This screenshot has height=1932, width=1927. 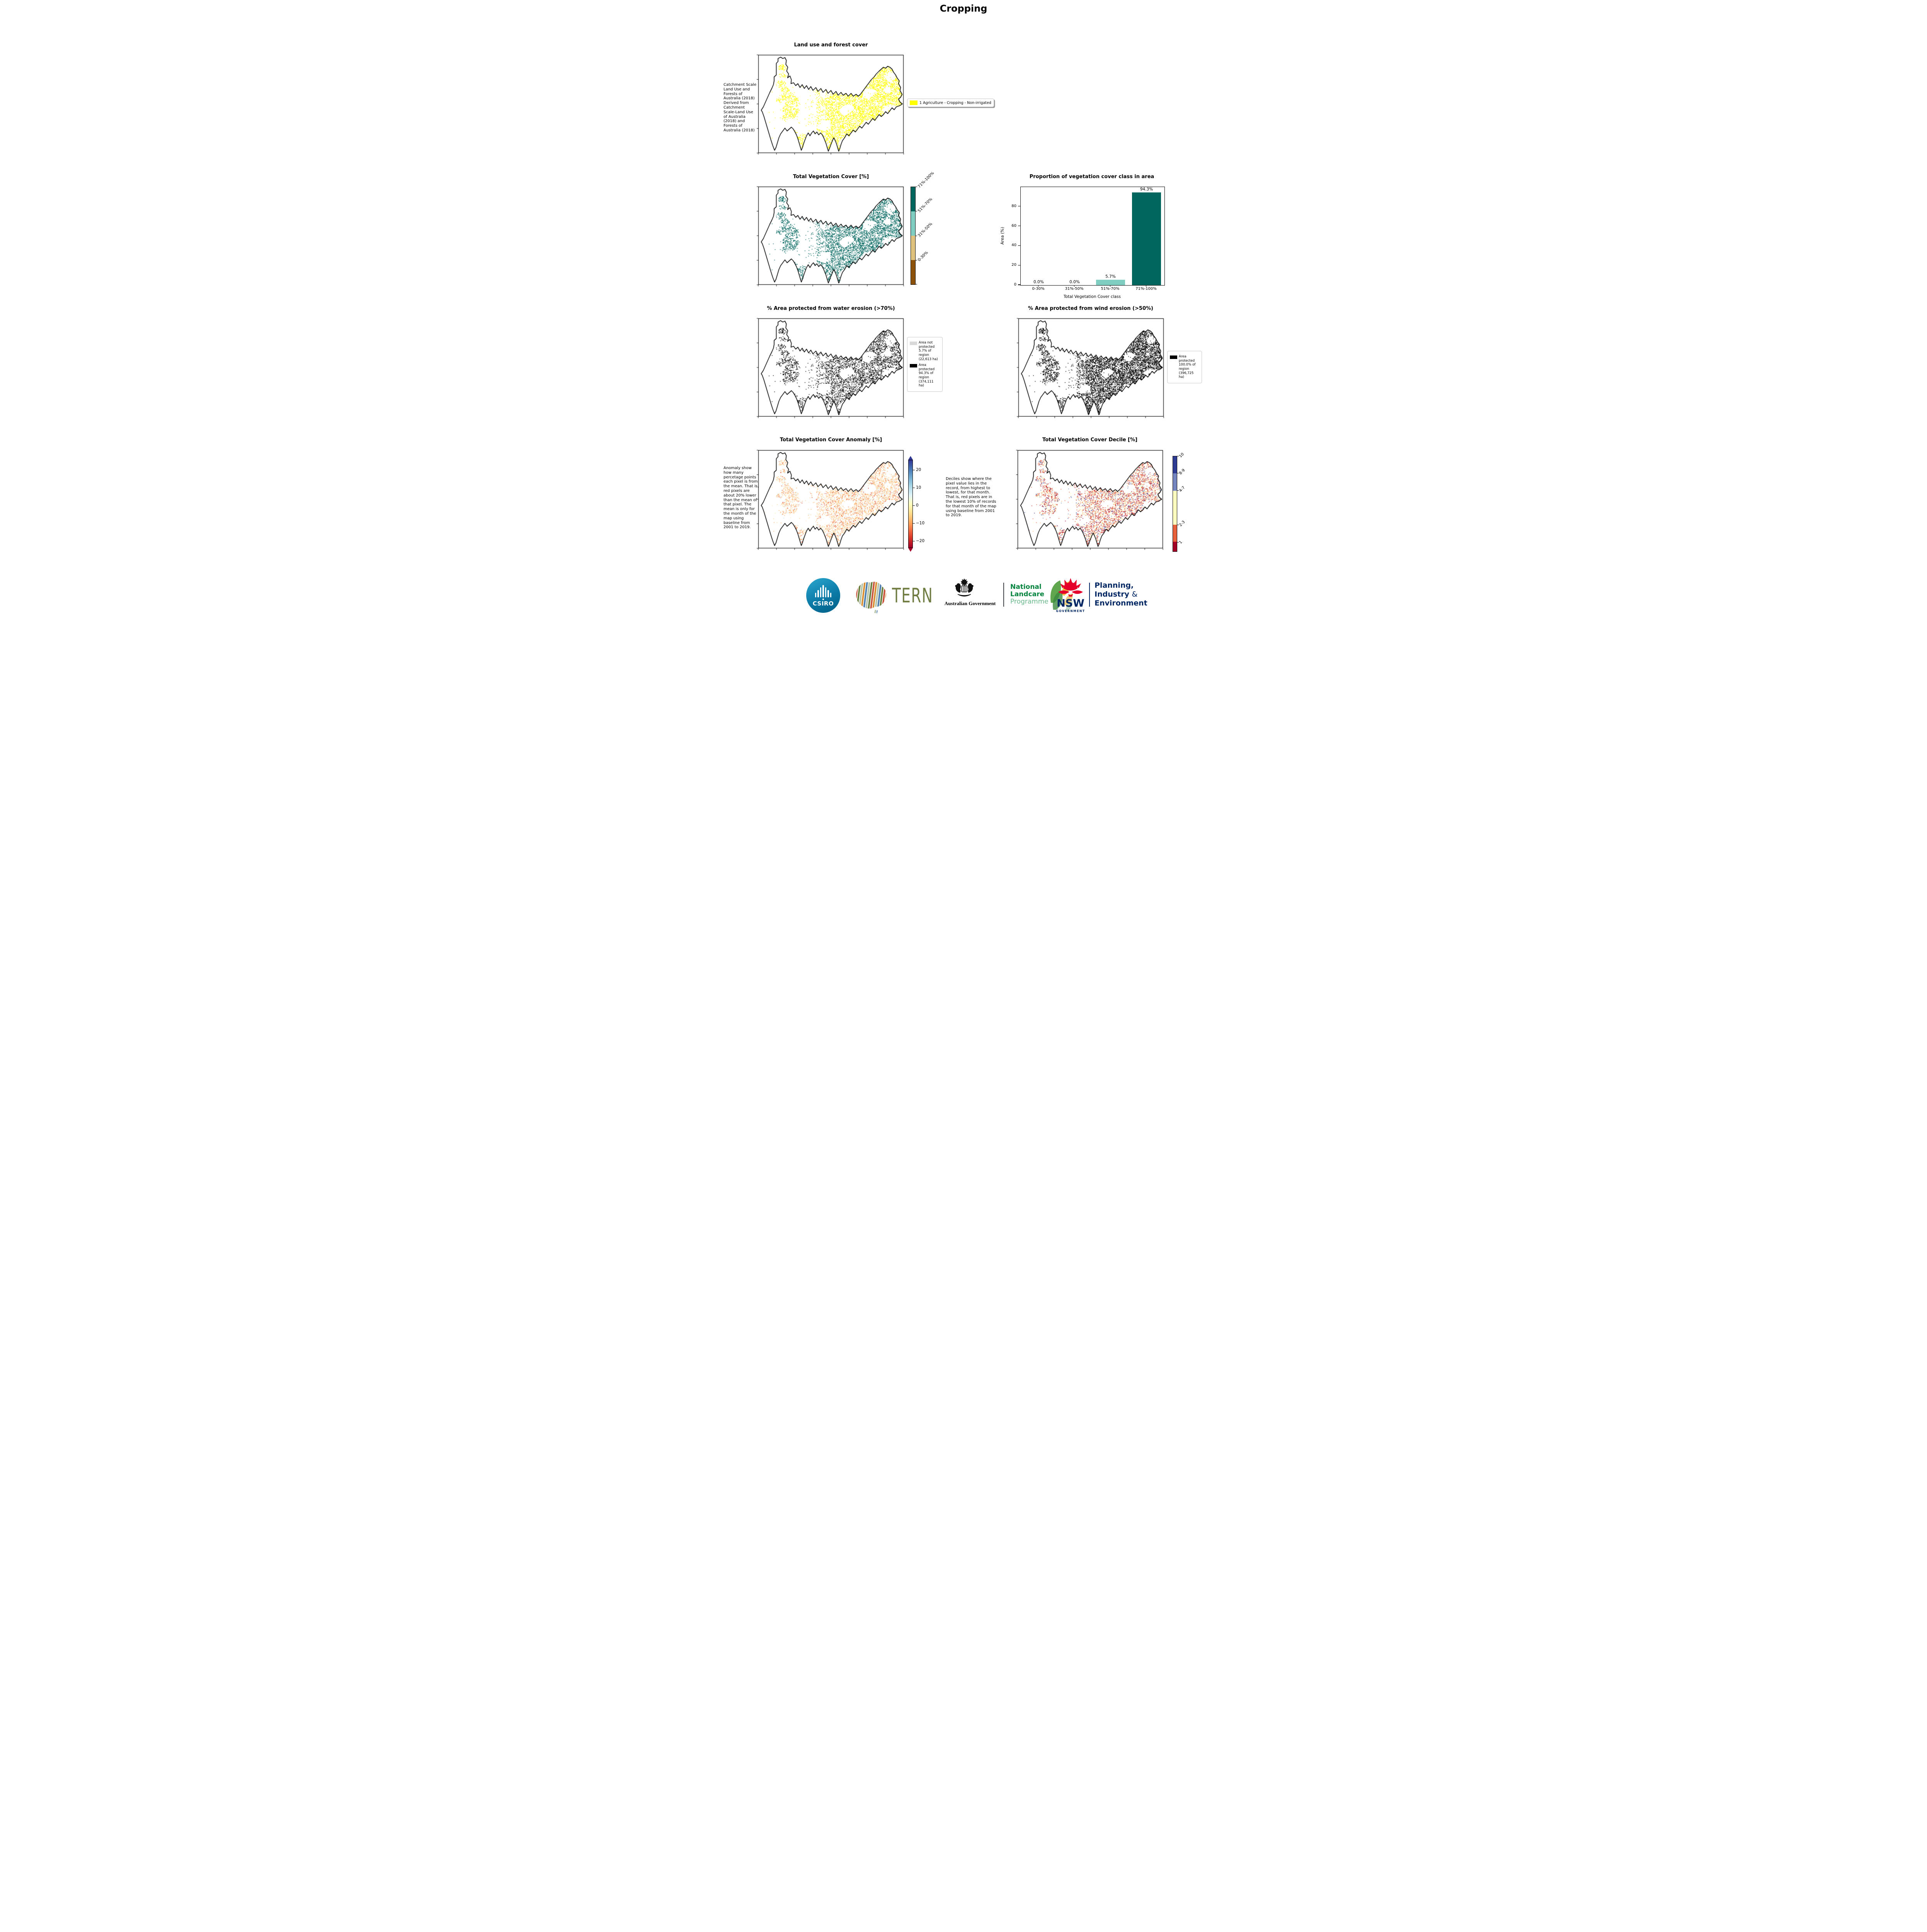 What do you see at coordinates (925, 230) in the screenshot?
I see `colorbar-label: 31%-50%` at bounding box center [925, 230].